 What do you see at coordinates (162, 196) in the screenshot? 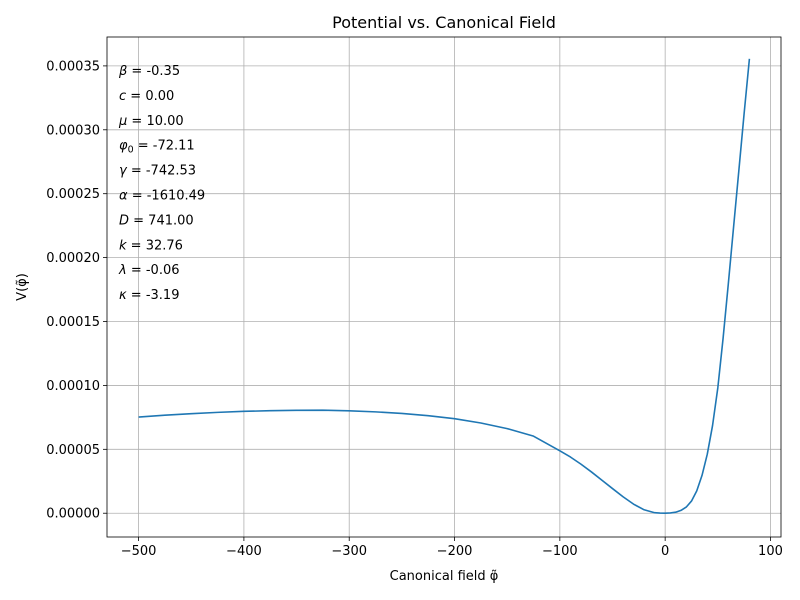
I see `parameter-label: α = -1610.49` at bounding box center [162, 196].